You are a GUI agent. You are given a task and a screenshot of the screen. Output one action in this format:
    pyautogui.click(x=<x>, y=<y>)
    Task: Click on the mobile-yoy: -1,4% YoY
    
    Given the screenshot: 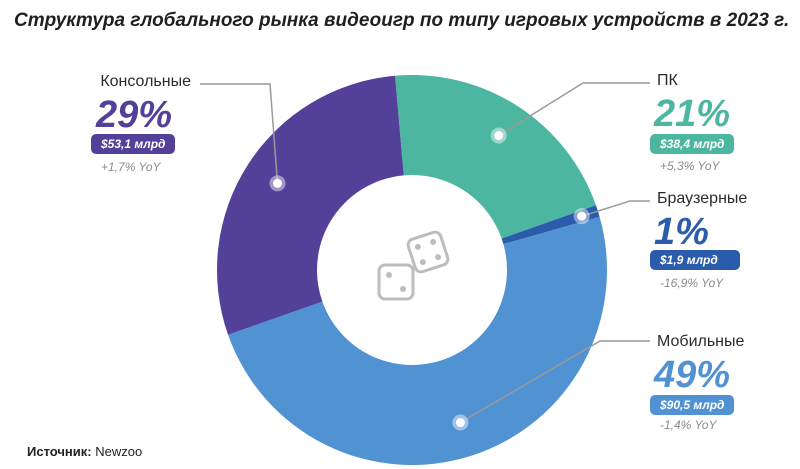 What is the action you would take?
    pyautogui.click(x=688, y=425)
    